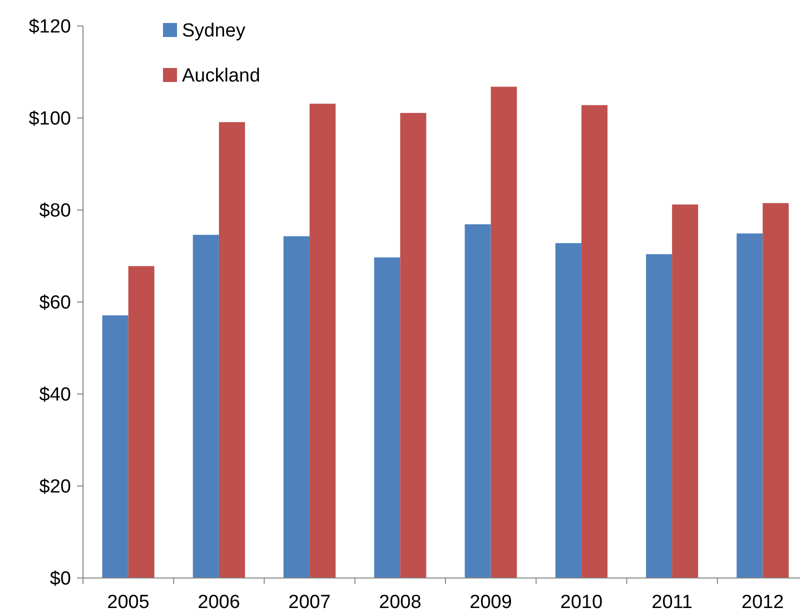  Describe the element at coordinates (55, 487) in the screenshot. I see `y-tick-label: $20` at that location.